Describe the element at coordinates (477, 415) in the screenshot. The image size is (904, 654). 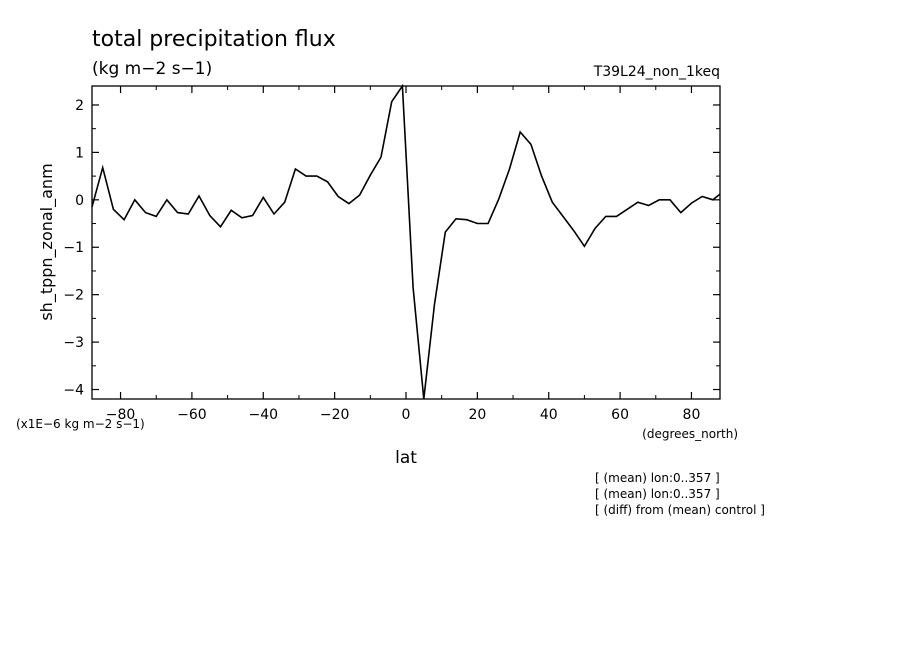
I see `x-tick-label: 20` at that location.